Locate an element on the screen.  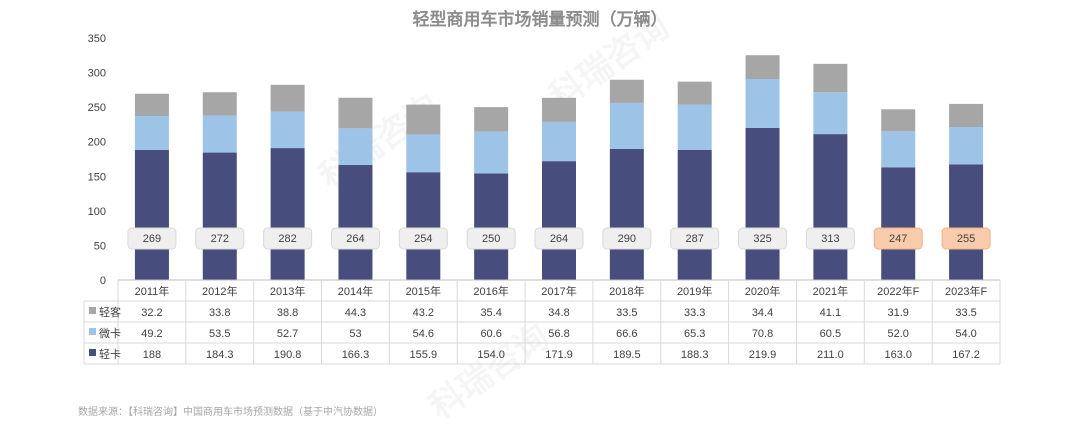
legend-label: 轻卡 is located at coordinates (110, 354).